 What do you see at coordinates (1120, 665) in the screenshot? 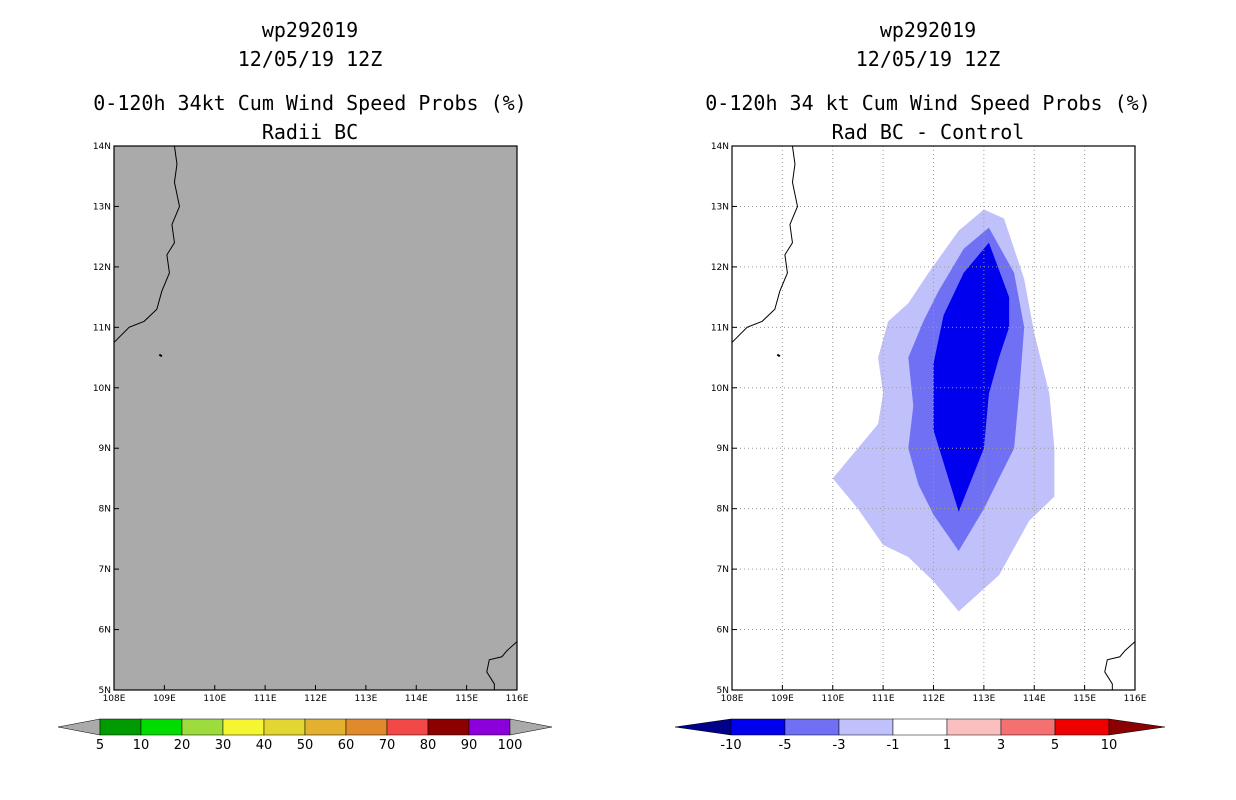
I see `right-coastline-southeast` at bounding box center [1120, 665].